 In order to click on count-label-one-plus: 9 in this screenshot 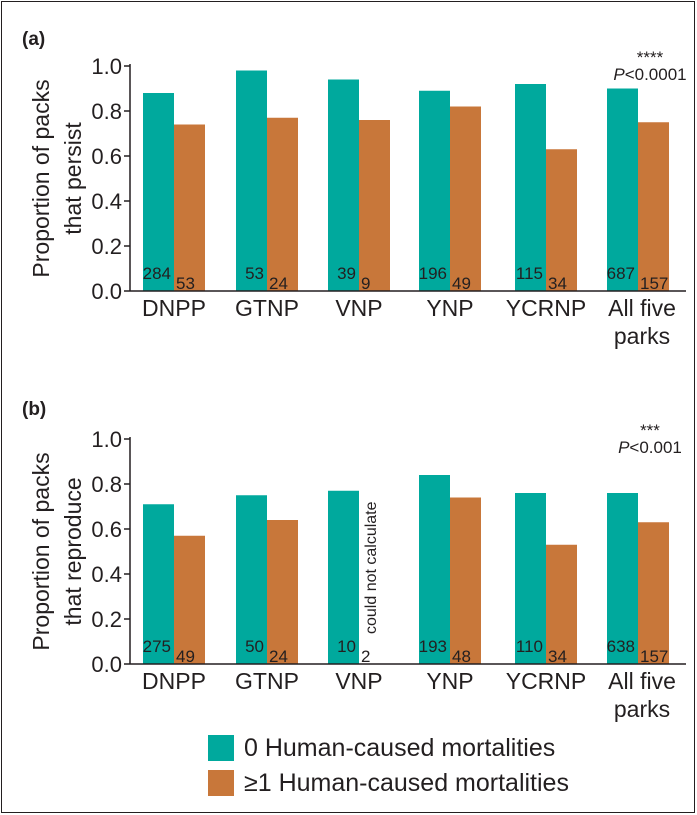, I will do `click(365, 283)`.